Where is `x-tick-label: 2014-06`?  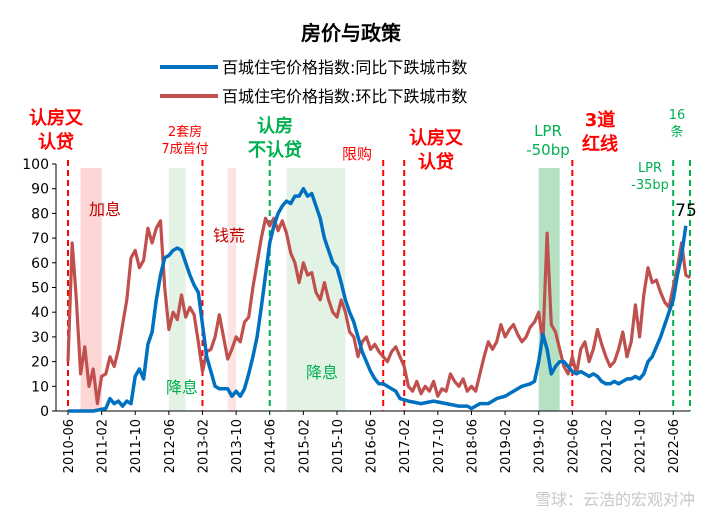
x-tick-label: 2014-06 is located at coordinates (271, 446).